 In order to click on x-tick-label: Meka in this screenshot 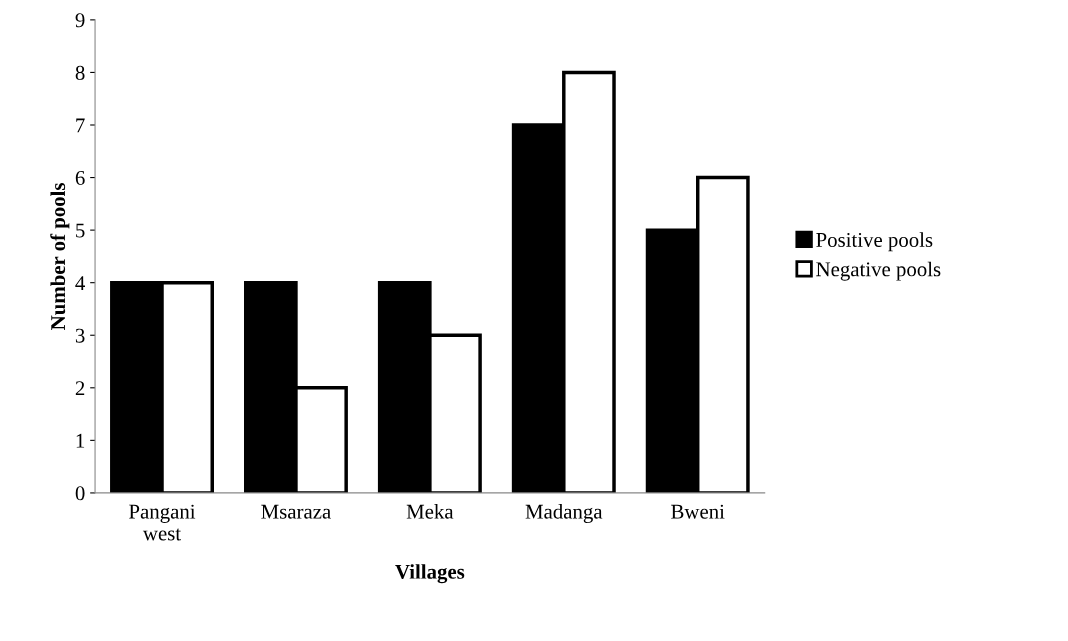, I will do `click(430, 511)`.